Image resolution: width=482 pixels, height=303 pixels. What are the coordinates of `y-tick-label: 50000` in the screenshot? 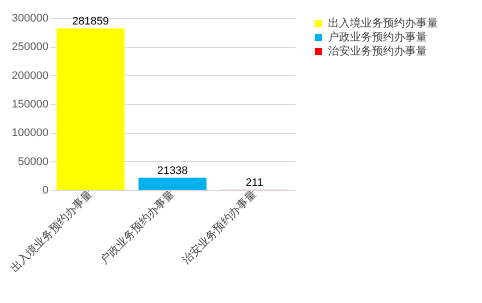 It's located at (33, 162).